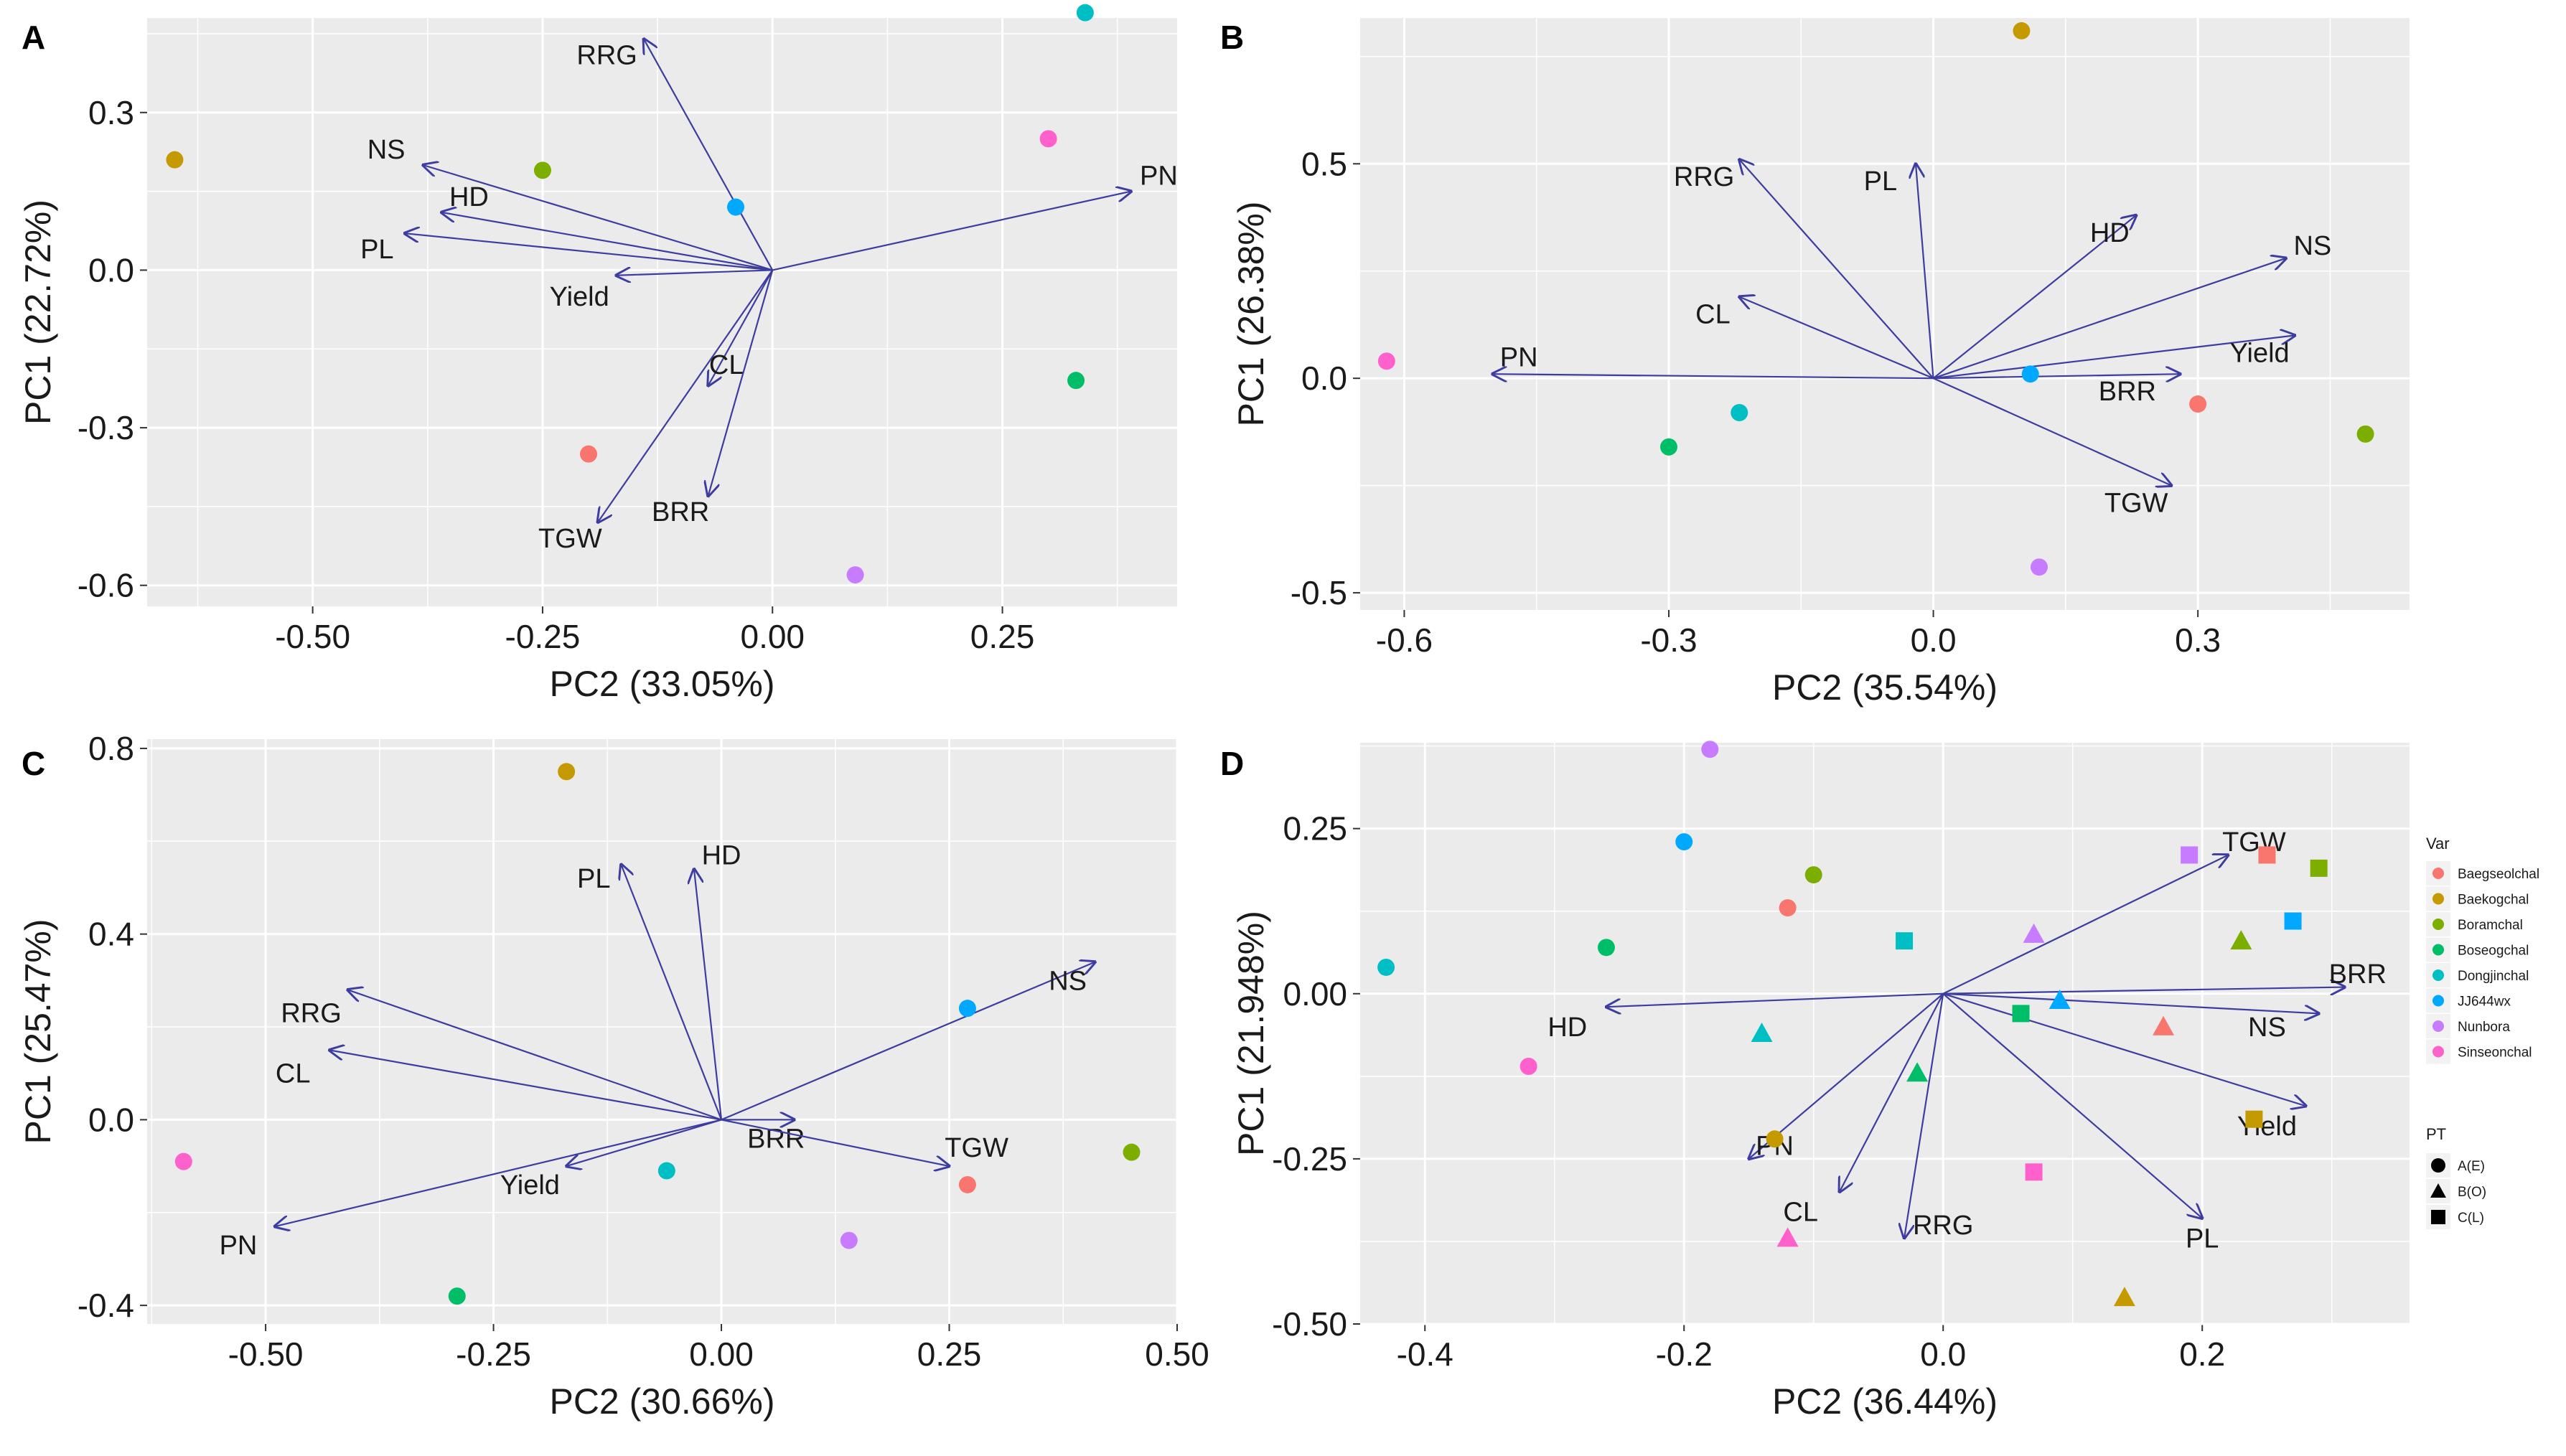 The height and width of the screenshot is (1456, 2566). Describe the element at coordinates (2110, 319) in the screenshot. I see `loading-vector-ns` at that location.